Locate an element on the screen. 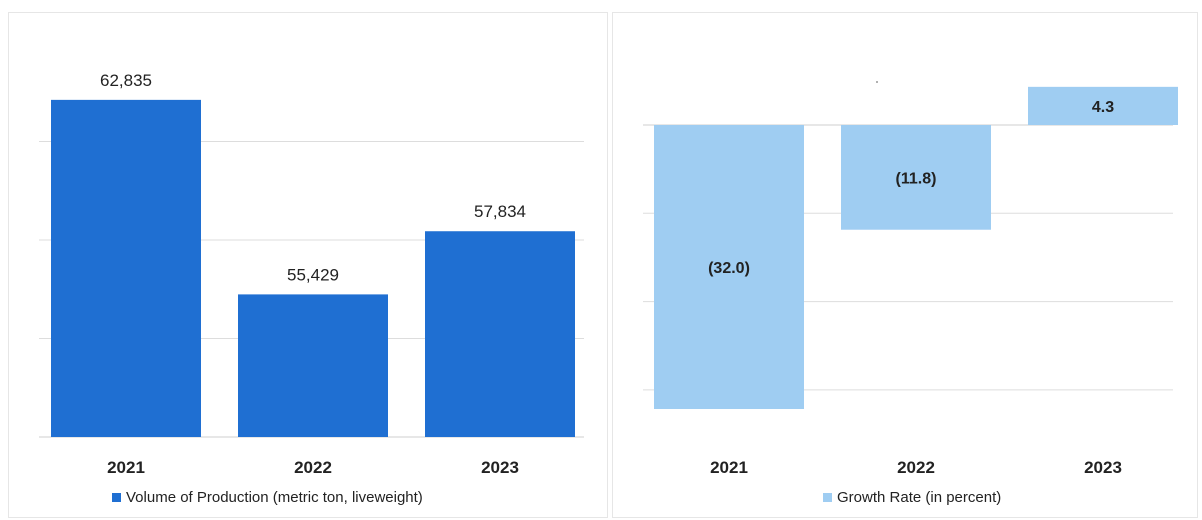 The height and width of the screenshot is (520, 1202). volume-data-label-2022: 55,429 is located at coordinates (313, 274).